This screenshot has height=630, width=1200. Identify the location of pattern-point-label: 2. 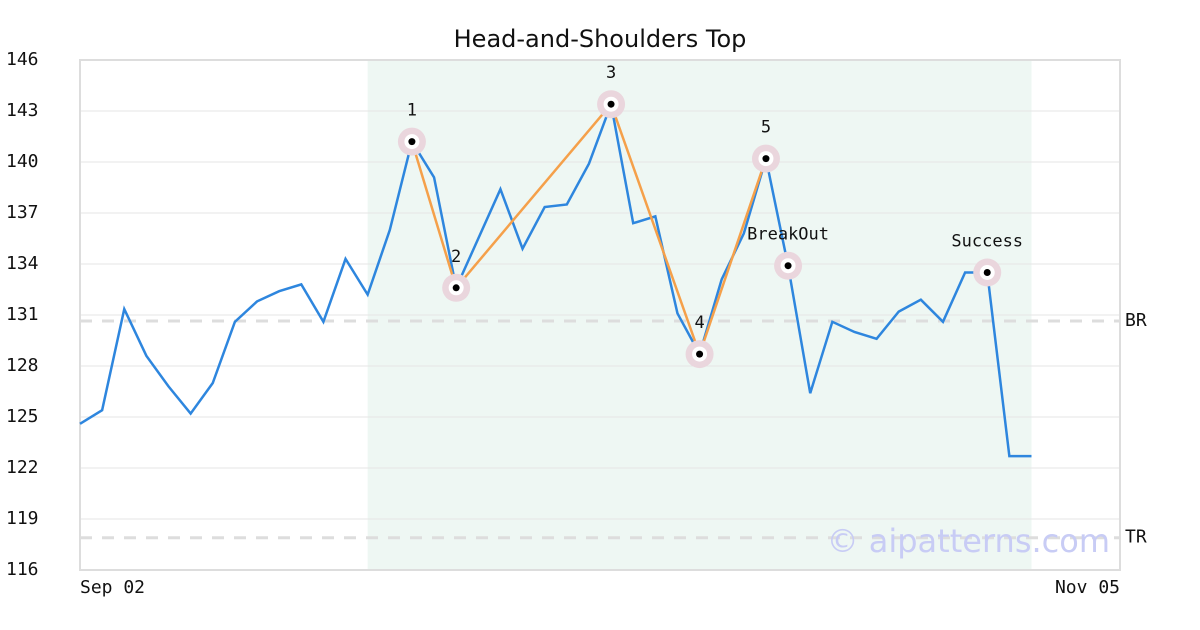
(456, 257).